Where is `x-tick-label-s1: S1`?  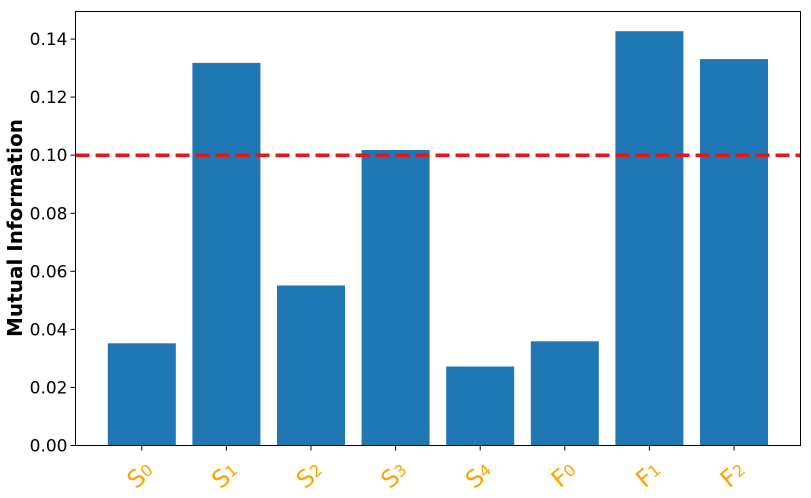
x-tick-label-s1: S1 is located at coordinates (224, 475).